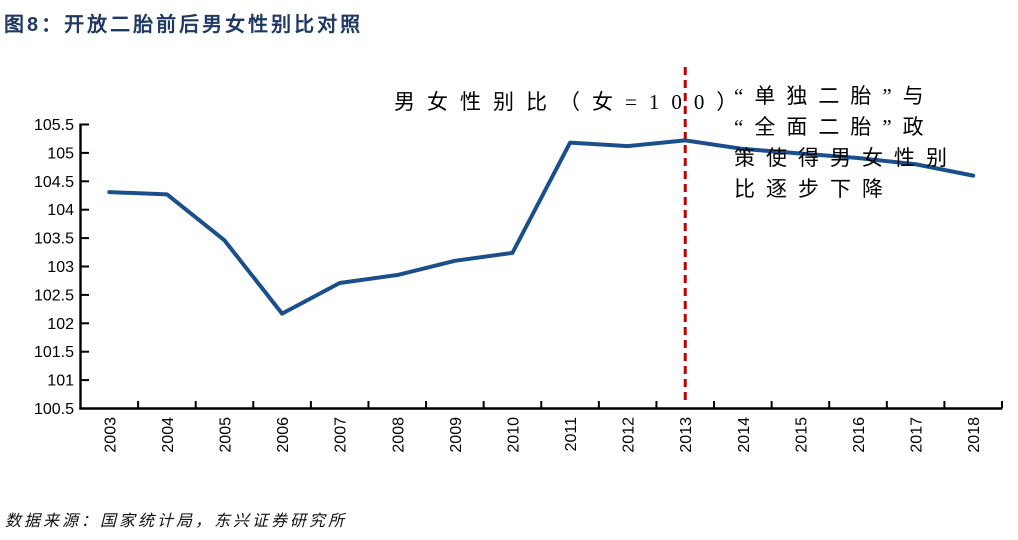 The image size is (1018, 540). What do you see at coordinates (60, 381) in the screenshot?
I see `y-tick-label: 101` at bounding box center [60, 381].